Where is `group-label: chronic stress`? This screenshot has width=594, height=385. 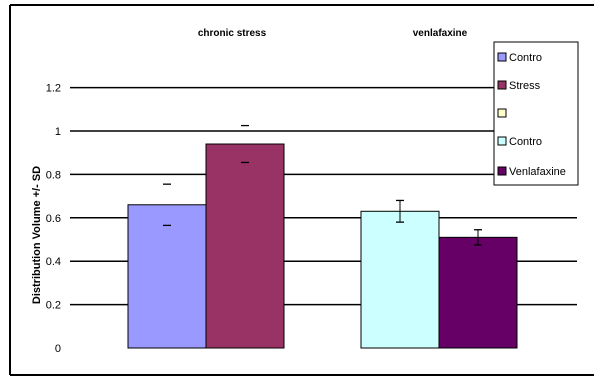 group-label: chronic stress is located at coordinates (232, 33).